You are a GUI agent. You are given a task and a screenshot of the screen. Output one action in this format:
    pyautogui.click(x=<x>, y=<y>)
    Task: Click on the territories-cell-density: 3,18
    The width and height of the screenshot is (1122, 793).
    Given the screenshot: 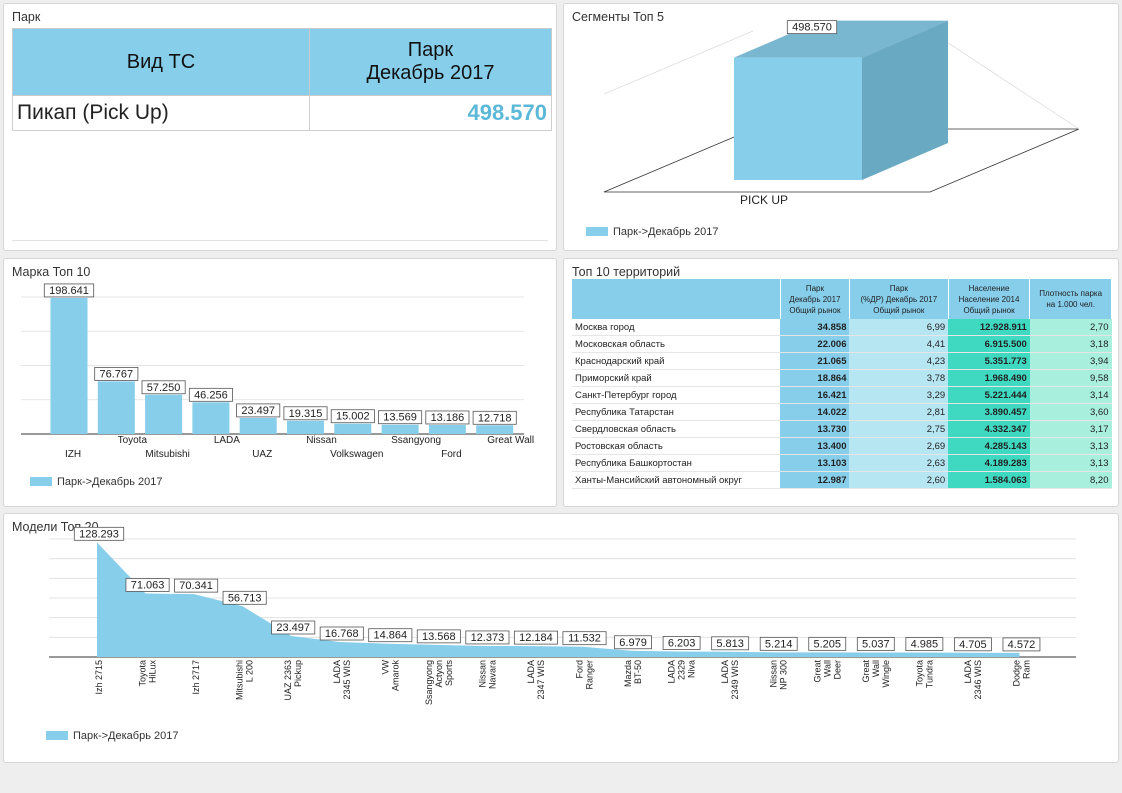 What is the action you would take?
    pyautogui.click(x=1070, y=344)
    